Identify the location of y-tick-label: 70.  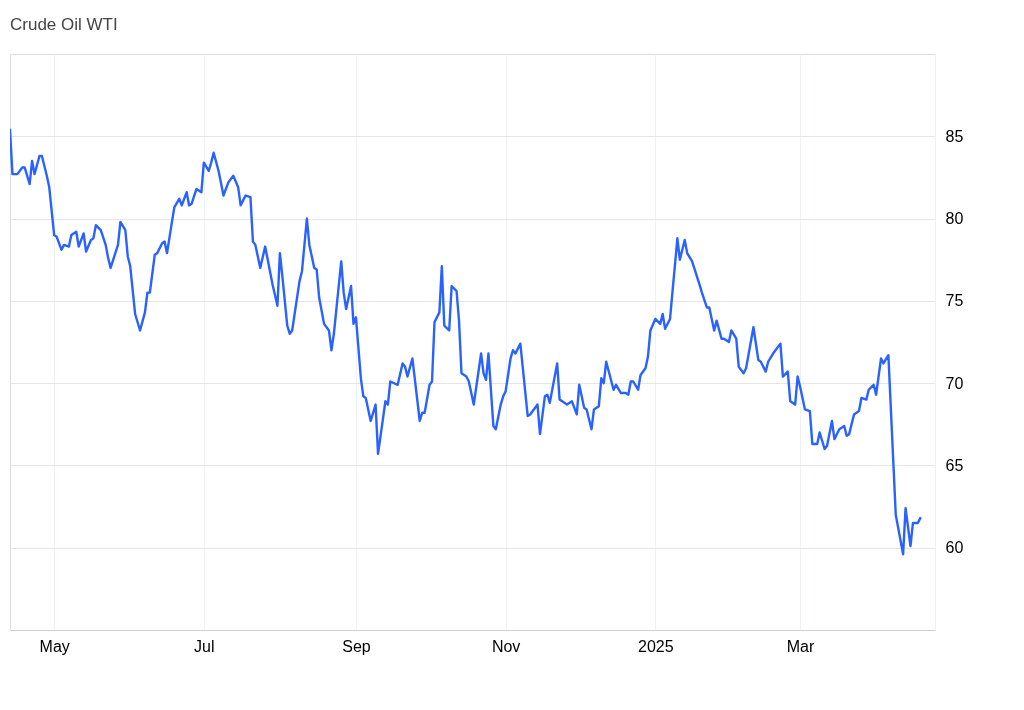
(954, 383).